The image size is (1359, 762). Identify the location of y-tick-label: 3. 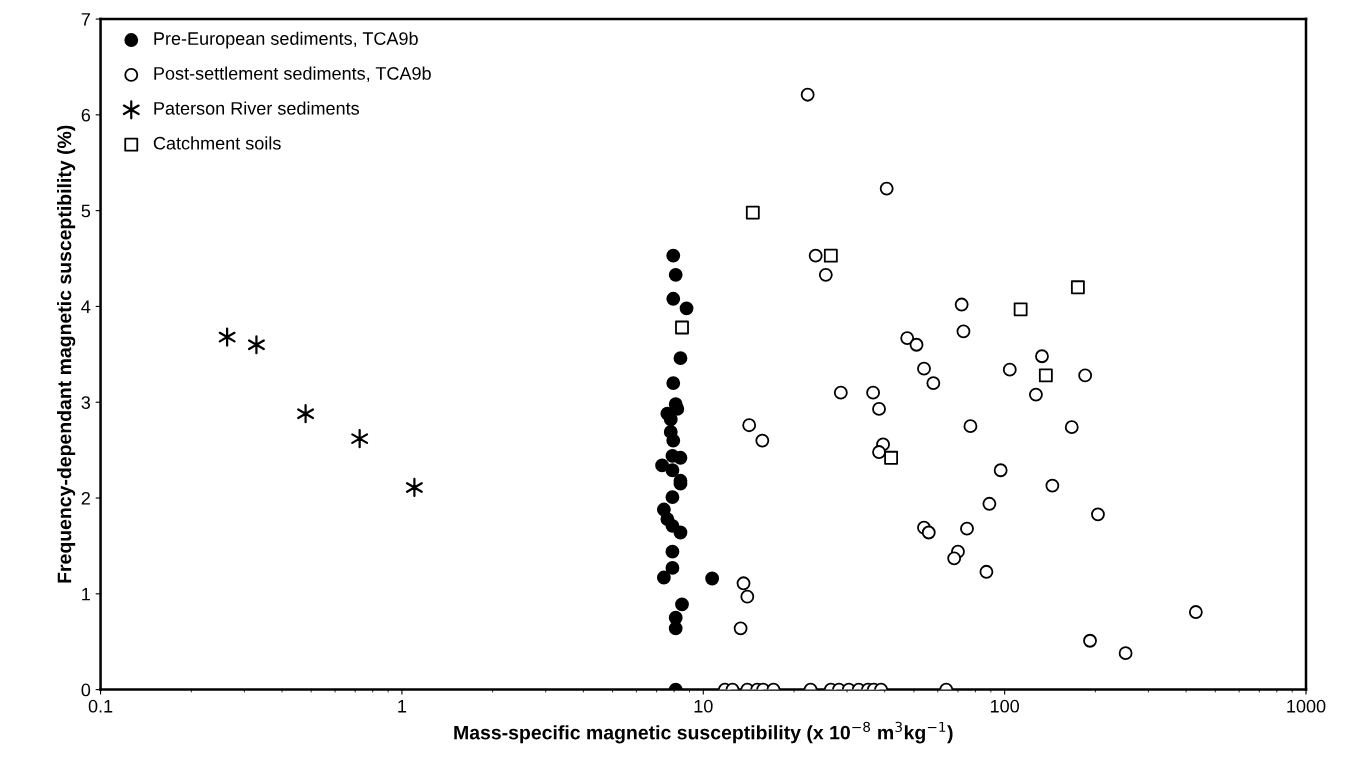
(86, 402).